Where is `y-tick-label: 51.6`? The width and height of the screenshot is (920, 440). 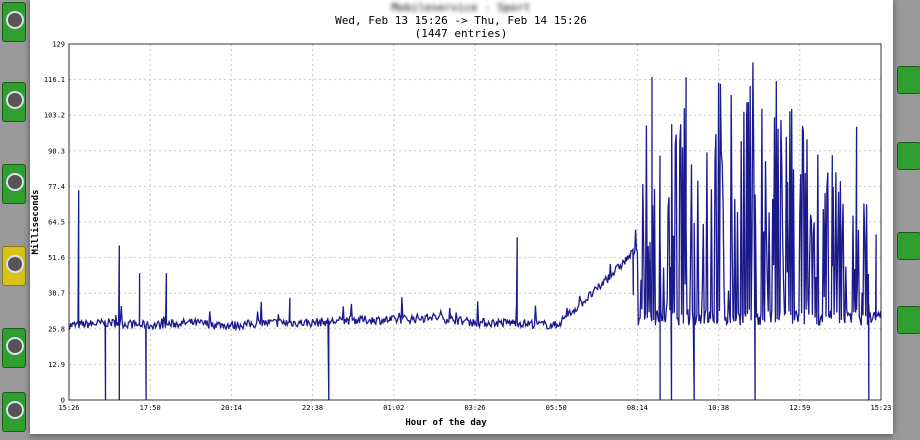 y-tick-label: 51.6 is located at coordinates (56, 258).